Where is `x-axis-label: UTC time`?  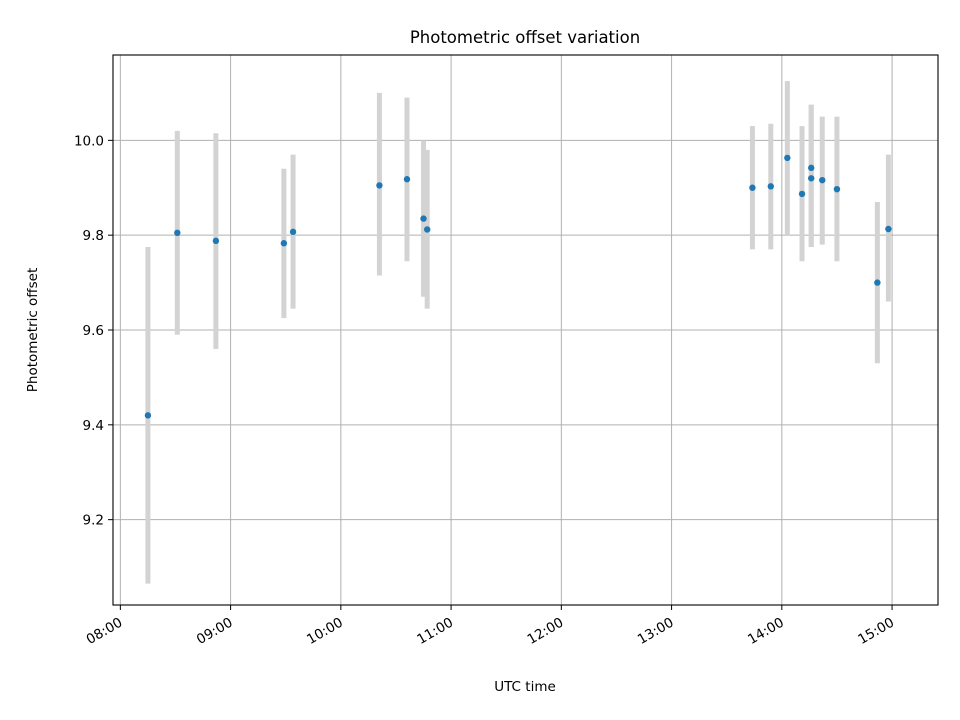 x-axis-label: UTC time is located at coordinates (525, 687).